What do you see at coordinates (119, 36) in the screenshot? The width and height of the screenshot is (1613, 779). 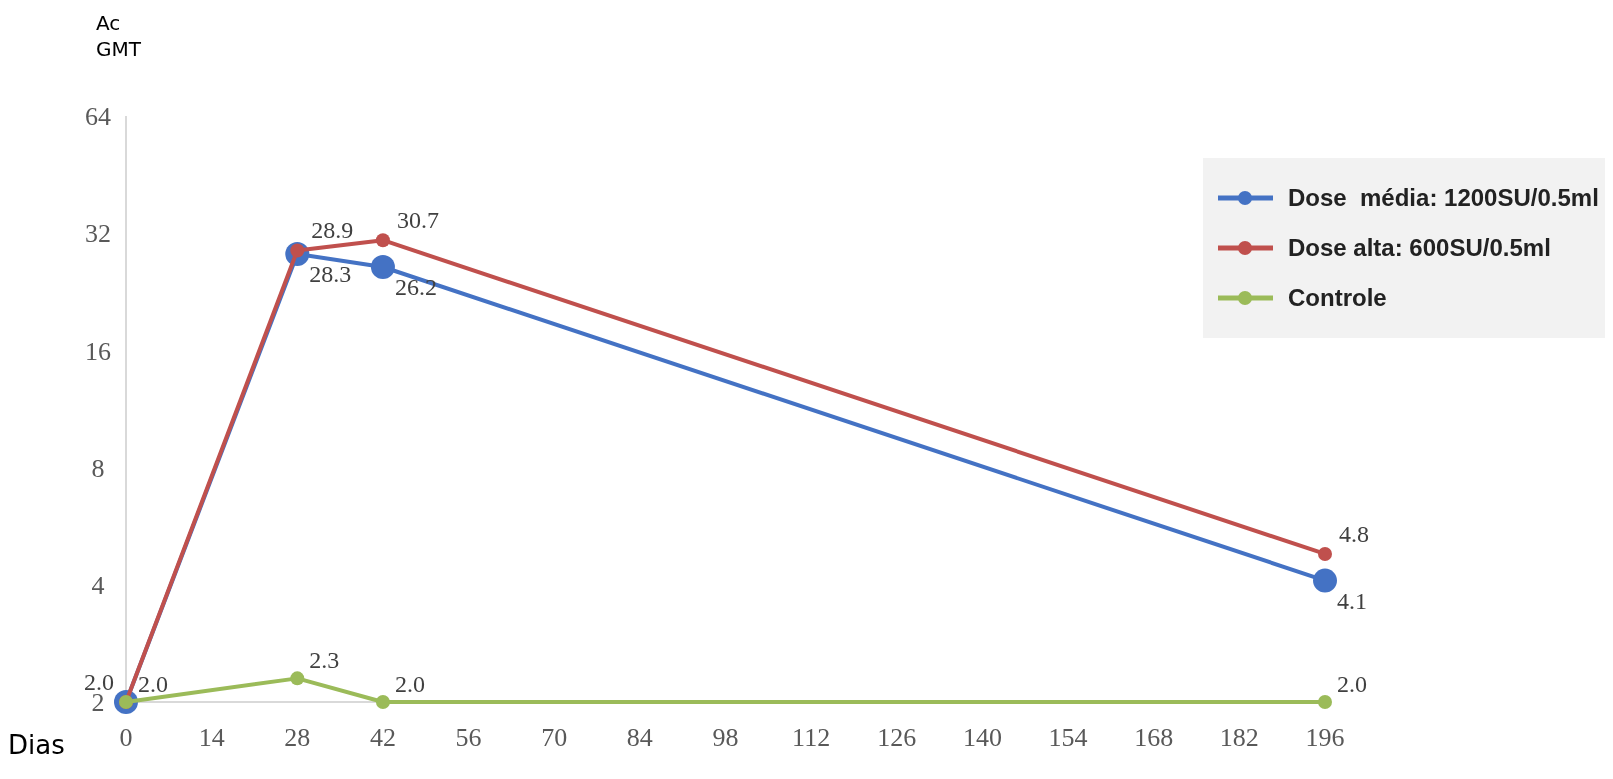 I see `y-axis-title: Ac GMT` at bounding box center [119, 36].